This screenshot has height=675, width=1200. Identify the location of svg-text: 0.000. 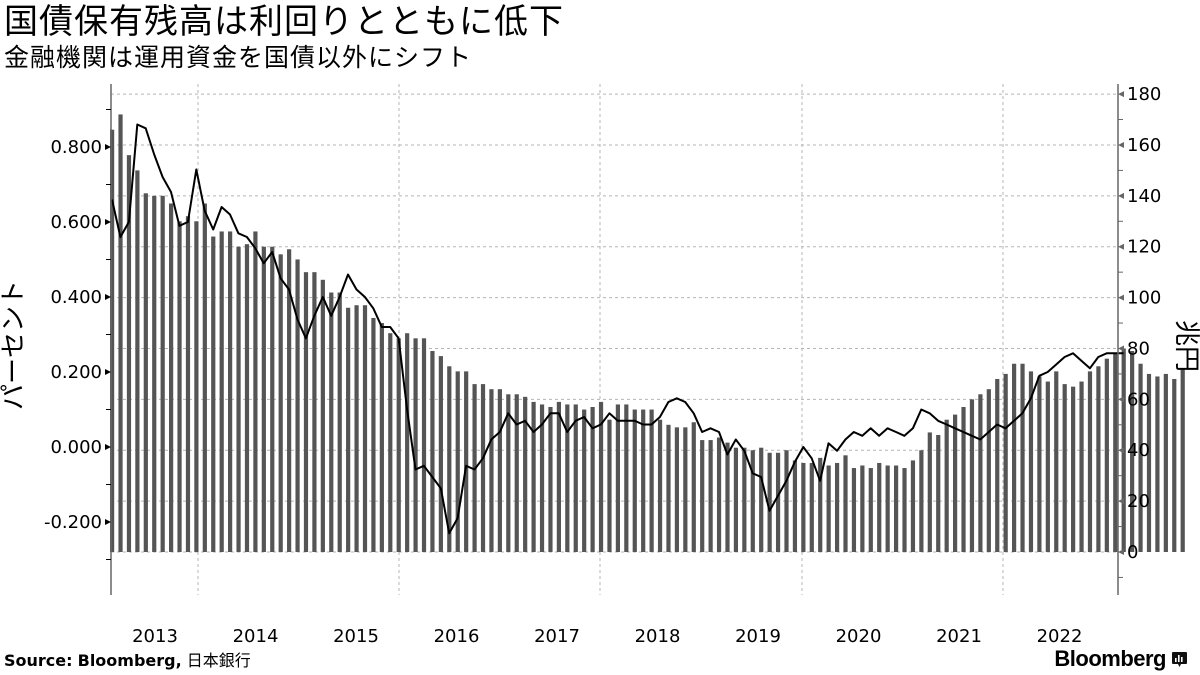
(76, 447).